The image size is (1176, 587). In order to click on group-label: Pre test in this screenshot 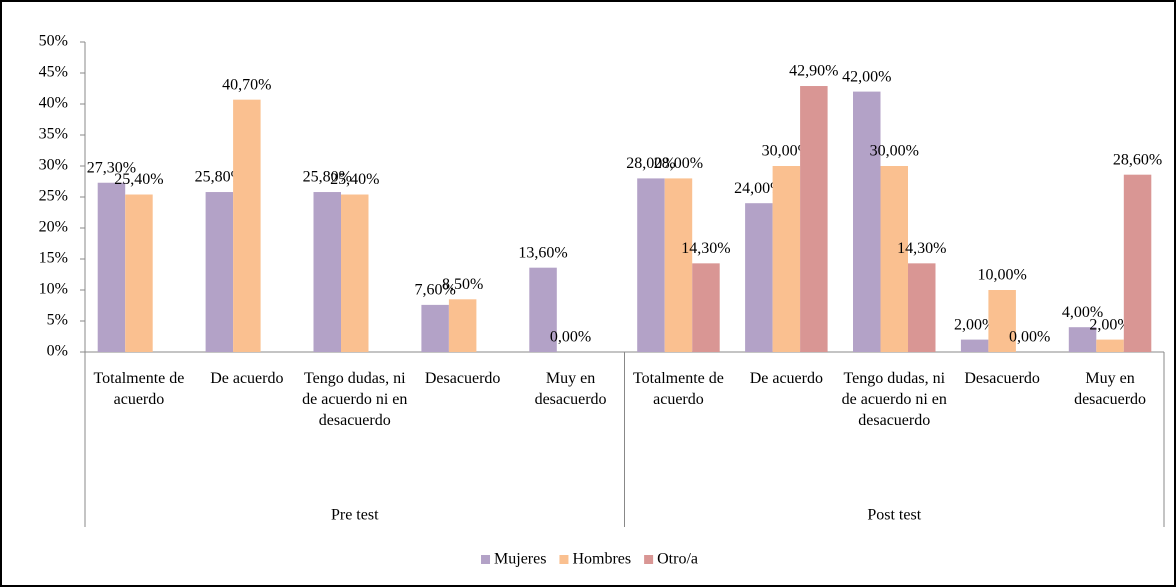, I will do `click(355, 515)`.